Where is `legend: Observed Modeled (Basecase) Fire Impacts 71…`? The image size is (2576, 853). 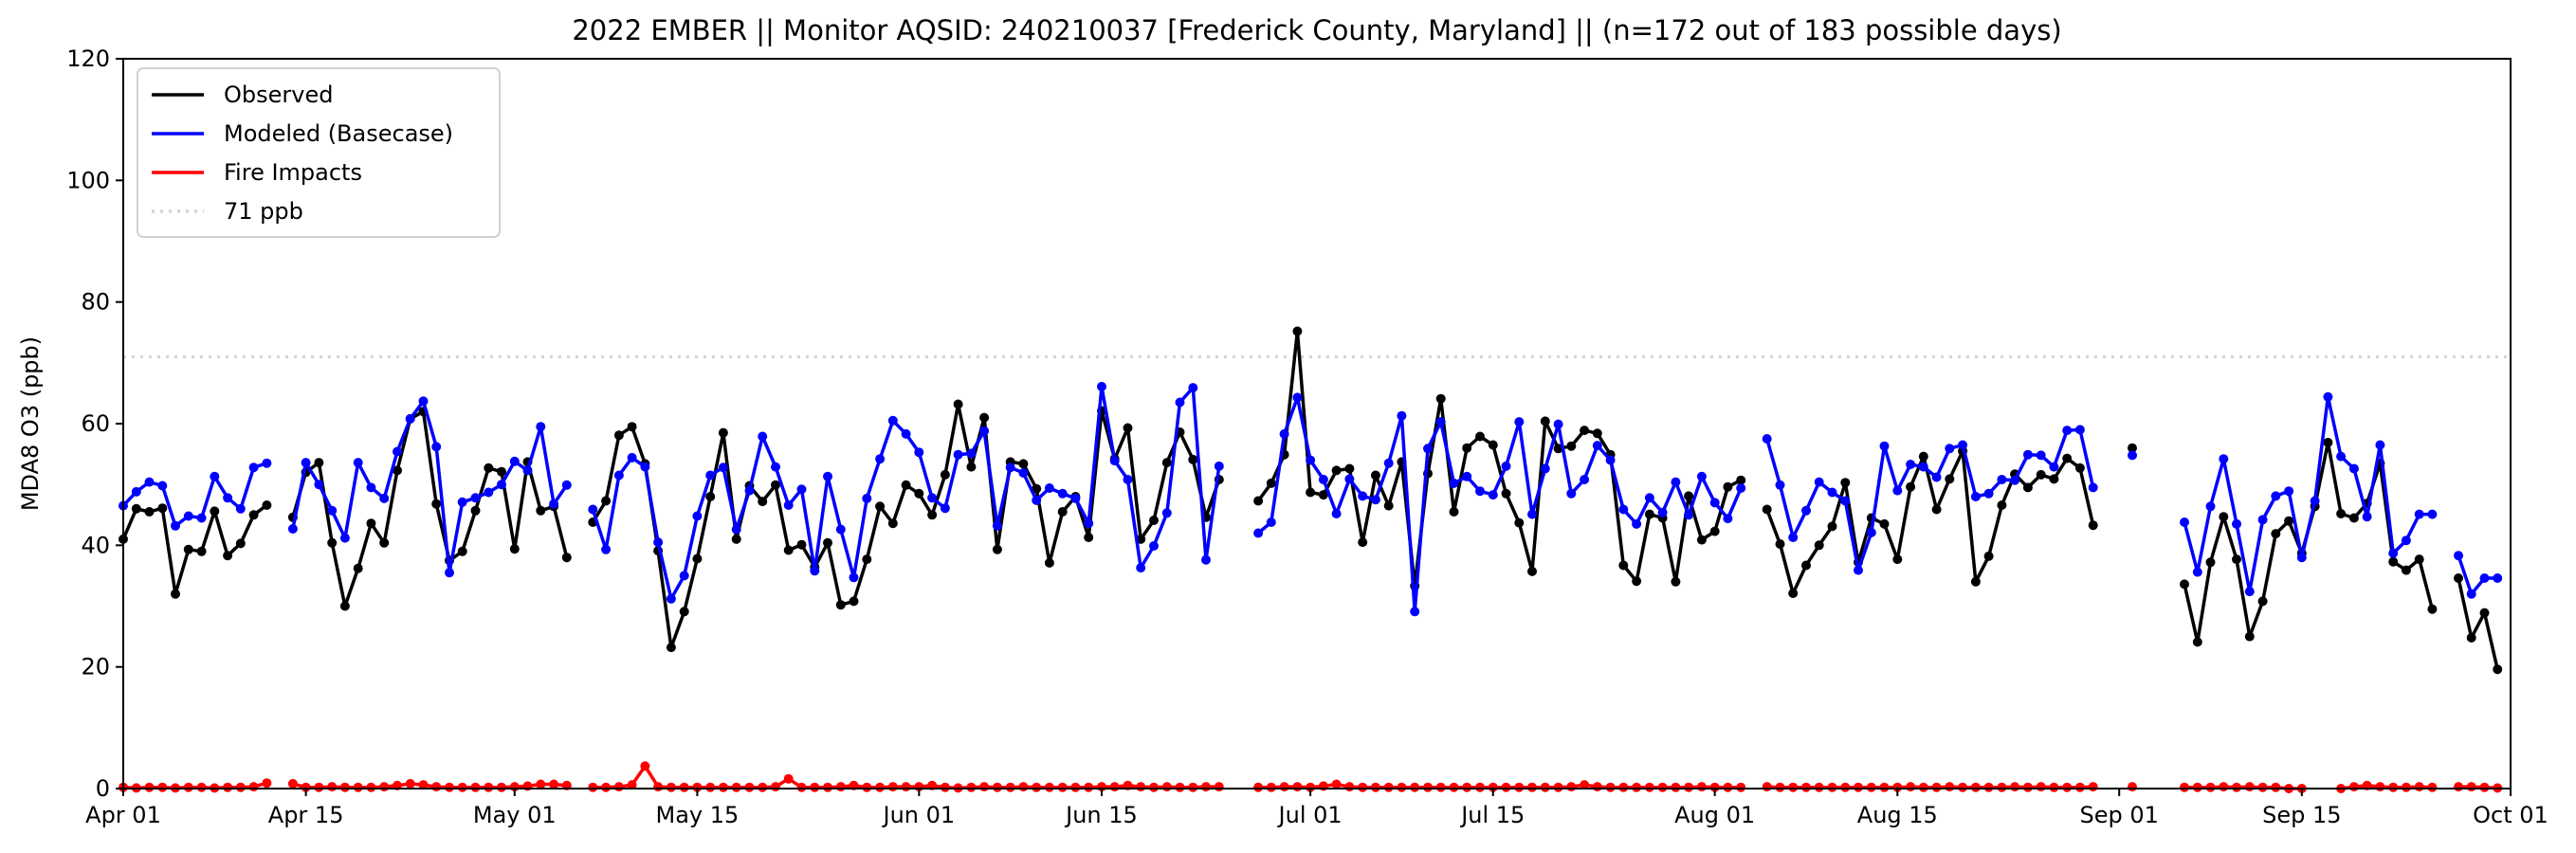
legend: Observed Modeled (Basecase) Fire Impacts 71… is located at coordinates (319, 152).